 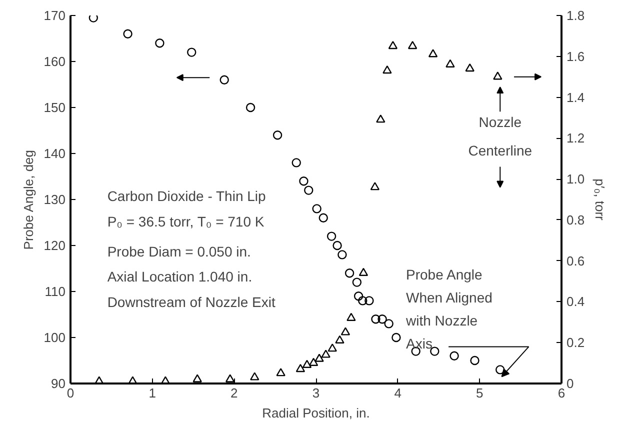 What do you see at coordinates (316, 393) in the screenshot?
I see `x-tick-label: 3` at bounding box center [316, 393].